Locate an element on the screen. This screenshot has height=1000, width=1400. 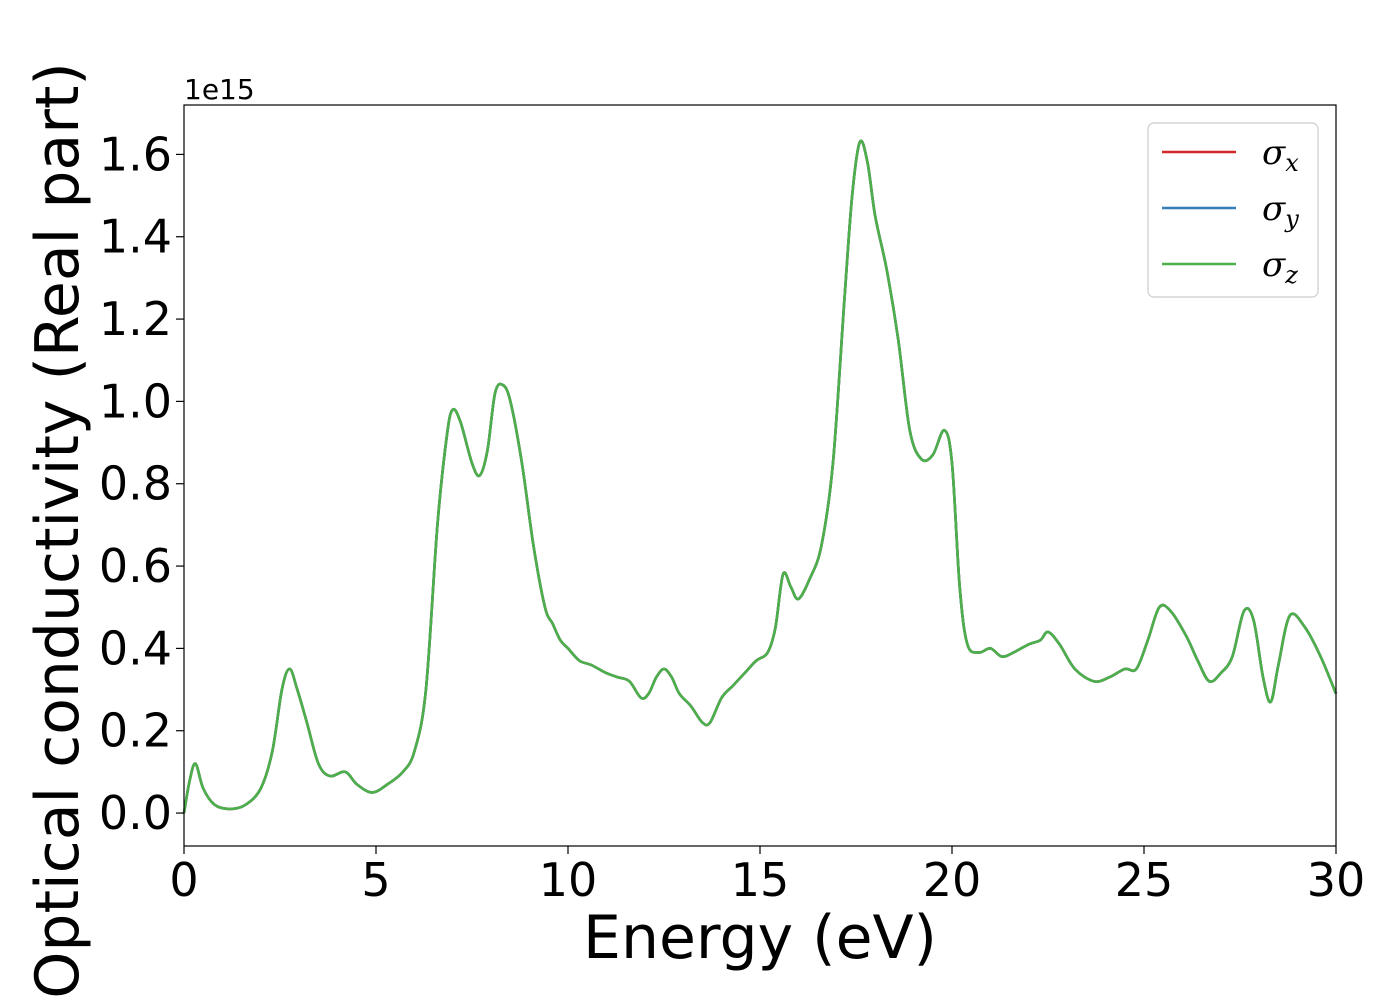
x-axis-ticks: 0 5 10 15 20 25 30 is located at coordinates (767, 876).